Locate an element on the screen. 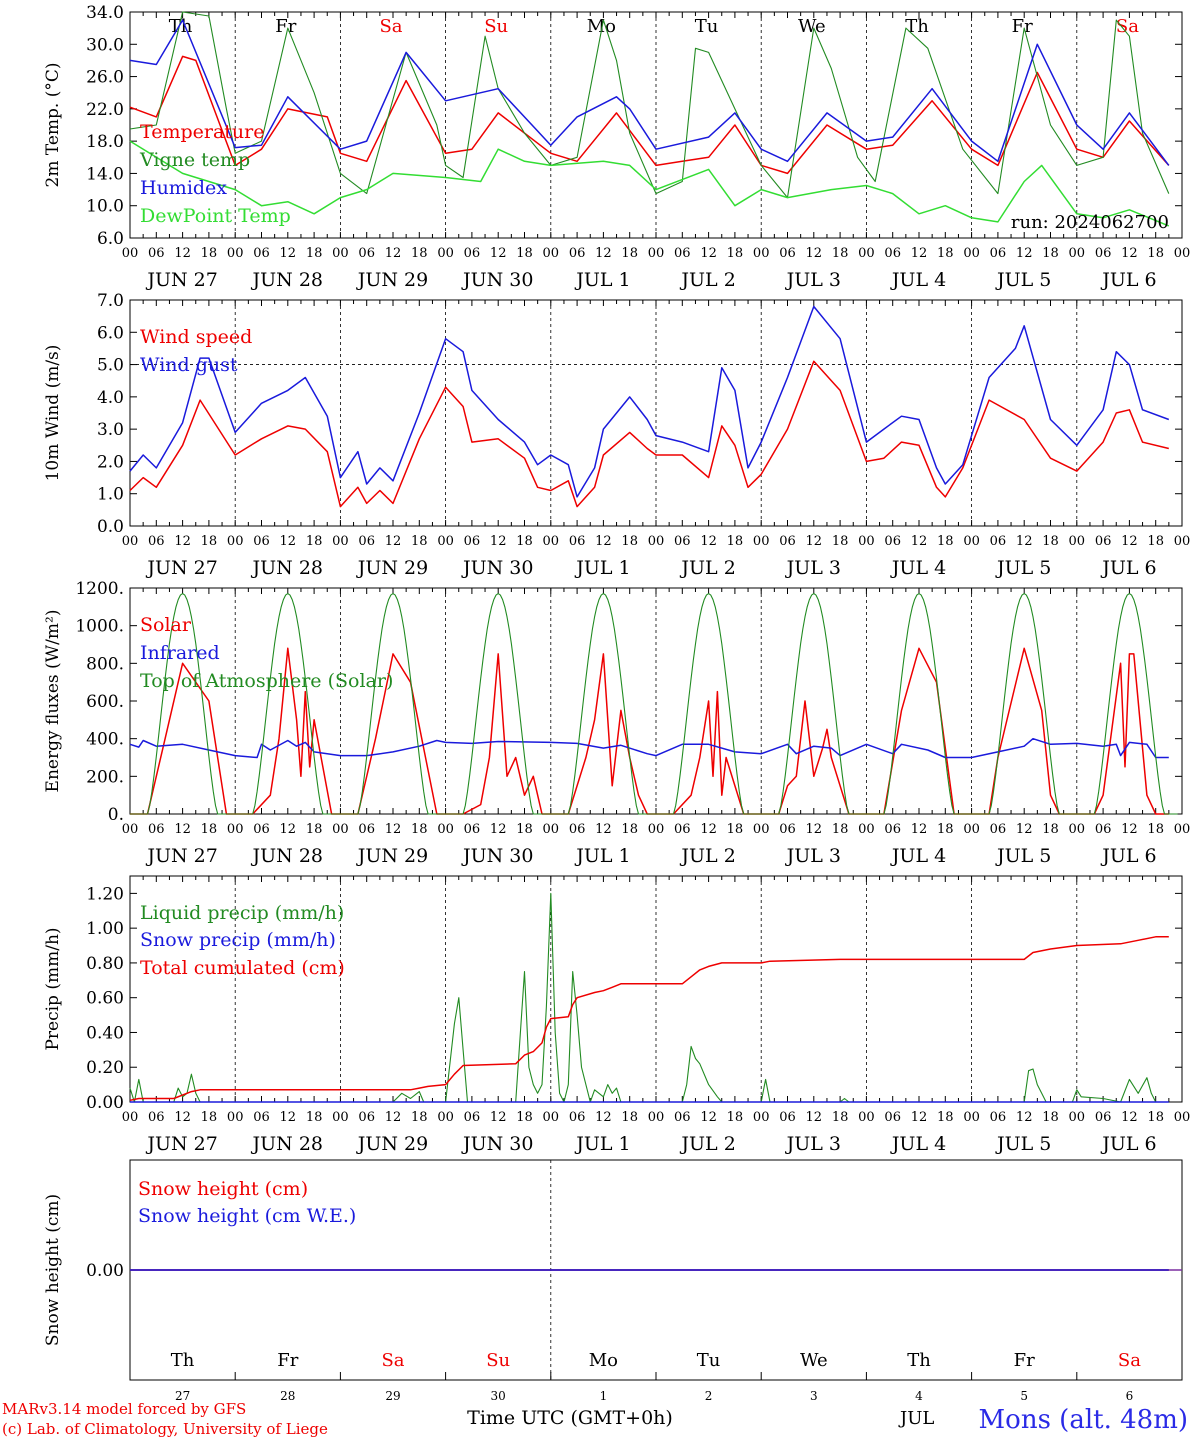  legend-entry: Snow height (cm W.E.) is located at coordinates (247, 1216).